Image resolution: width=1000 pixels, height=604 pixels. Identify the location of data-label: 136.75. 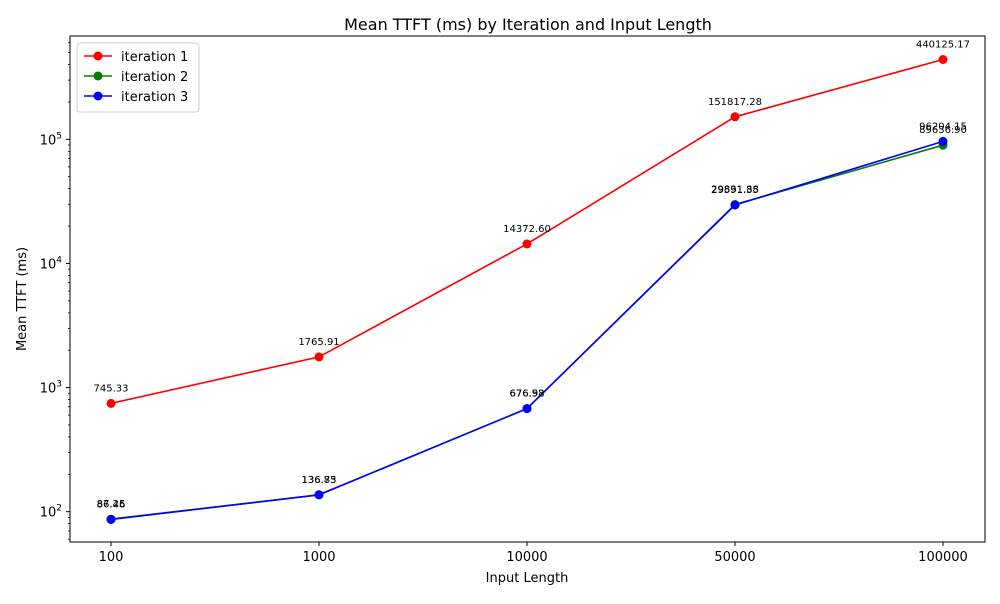
(319, 480).